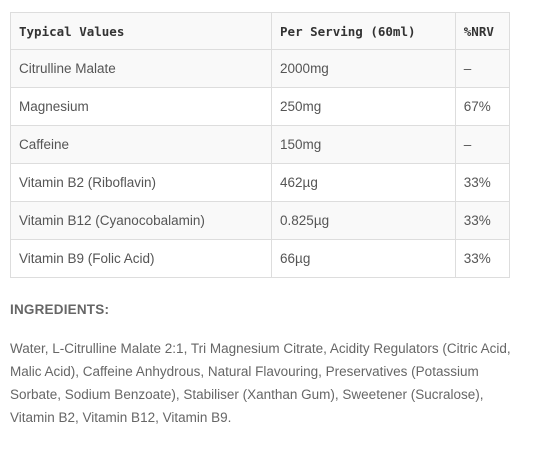  I want to click on header-typical-values: Typical Values, so click(141, 31).